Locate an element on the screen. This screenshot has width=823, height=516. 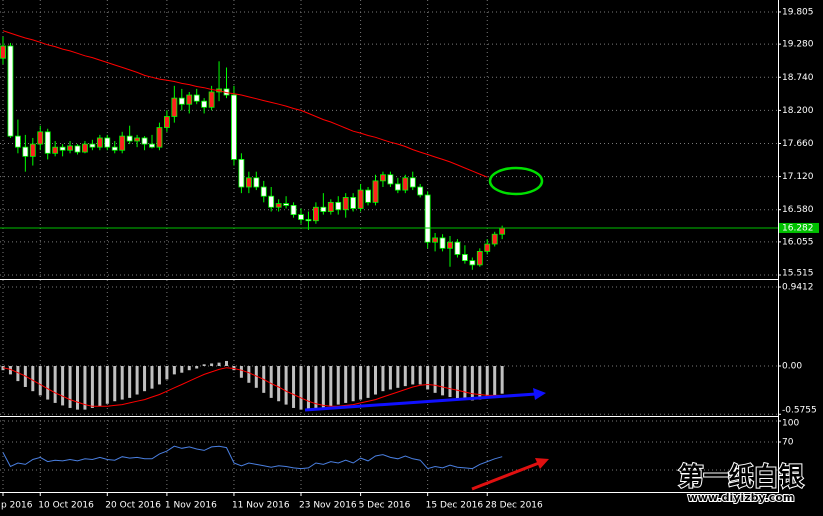
x-tick-label: 23 Nov 2016 is located at coordinates (328, 506).